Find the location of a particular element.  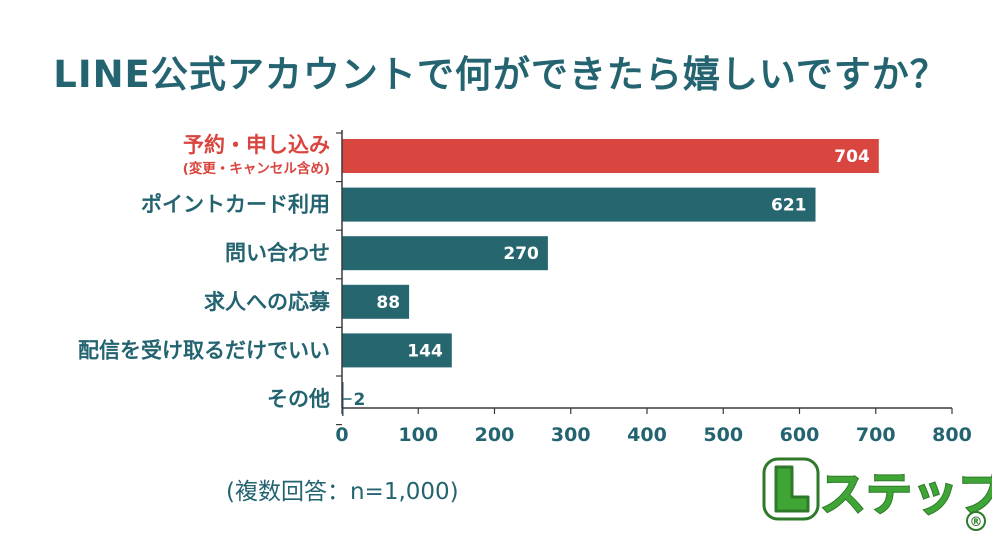

category-label-0: 予約・申し込み is located at coordinates (256, 145).